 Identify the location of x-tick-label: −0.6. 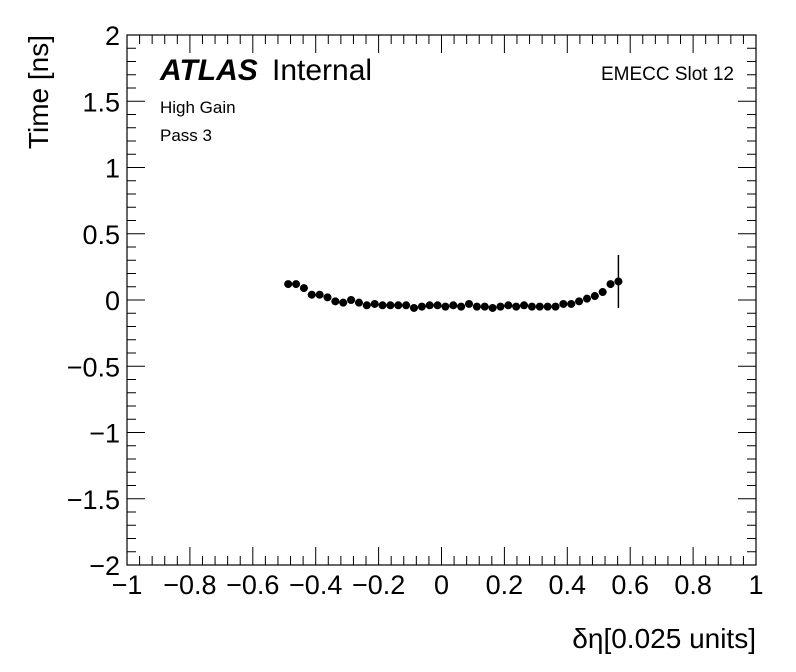
(252, 585).